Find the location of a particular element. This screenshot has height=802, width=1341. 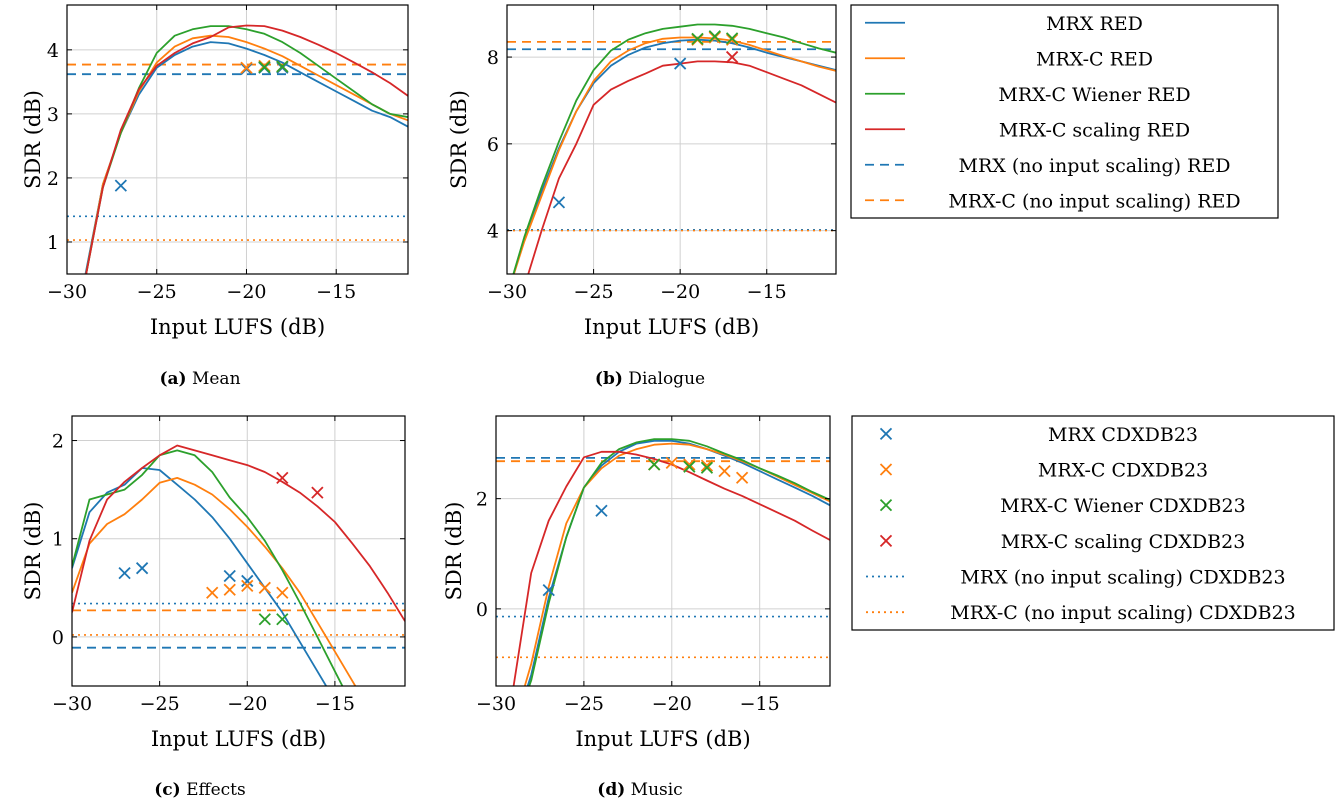

caption-tag: (d) is located at coordinates (611, 790).